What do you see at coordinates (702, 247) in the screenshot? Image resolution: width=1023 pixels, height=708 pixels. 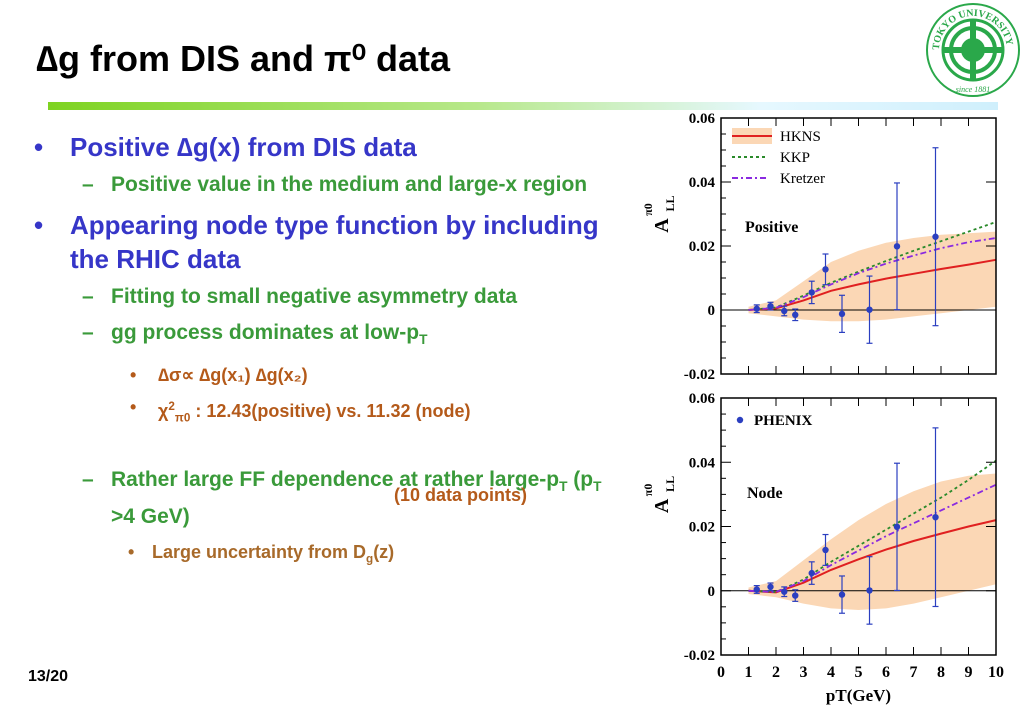 I see `y-tick-label-top: 0.02` at bounding box center [702, 247].